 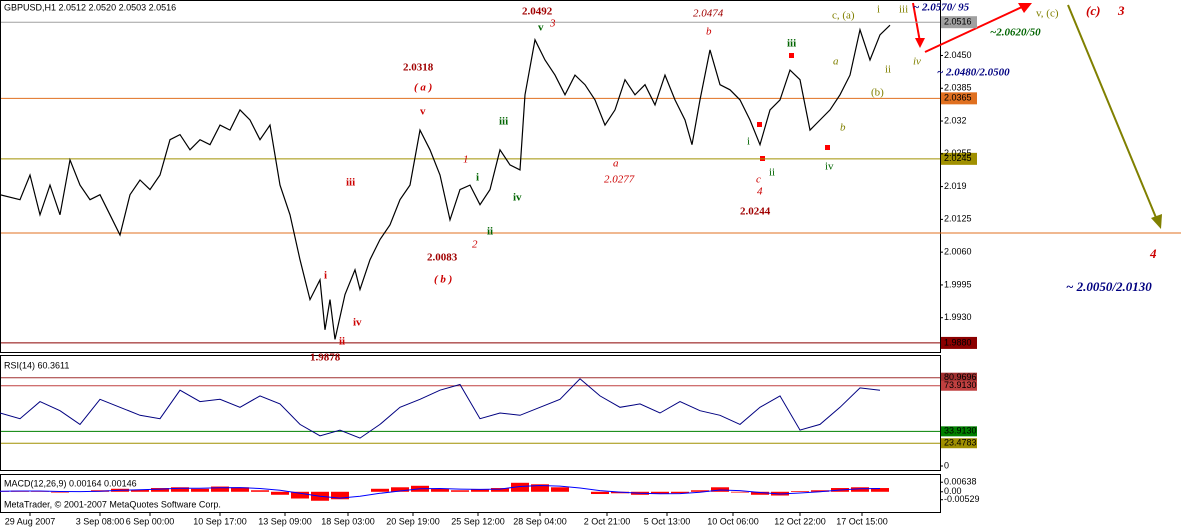 What do you see at coordinates (619, 180) in the screenshot?
I see `wave-annotation: 2.0277` at bounding box center [619, 180].